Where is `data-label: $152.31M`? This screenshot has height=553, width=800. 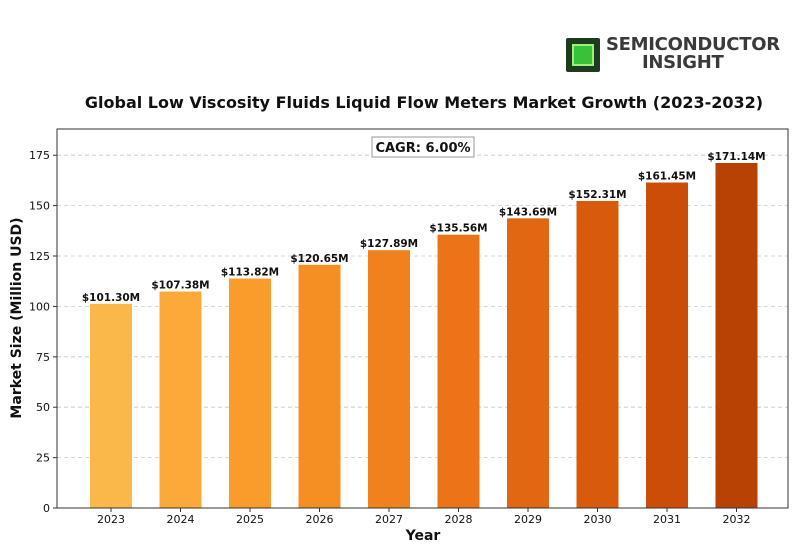
data-label: $152.31M is located at coordinates (597, 195).